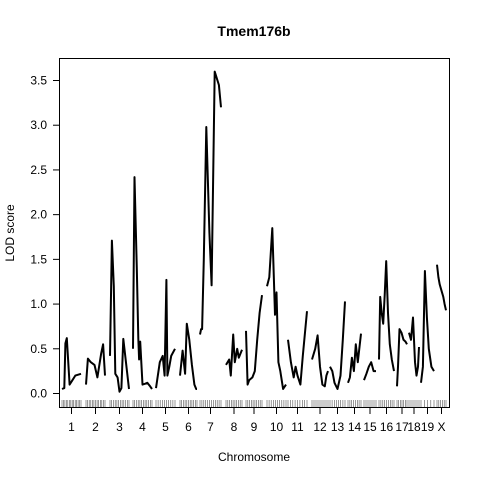 Image resolution: width=480 pixels, height=480 pixels. What do you see at coordinates (370, 427) in the screenshot?
I see `x-tick-label-chr-15: 15` at bounding box center [370, 427].